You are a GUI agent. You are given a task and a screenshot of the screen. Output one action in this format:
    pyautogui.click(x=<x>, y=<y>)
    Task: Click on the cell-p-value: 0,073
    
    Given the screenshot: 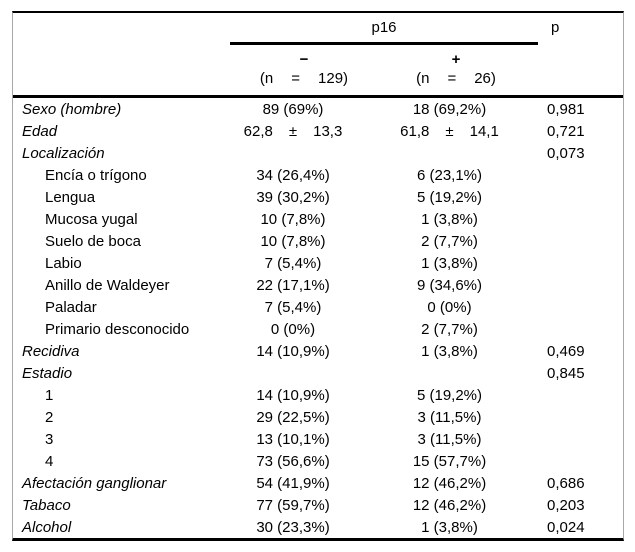 What is the action you would take?
    pyautogui.click(x=566, y=153)
    